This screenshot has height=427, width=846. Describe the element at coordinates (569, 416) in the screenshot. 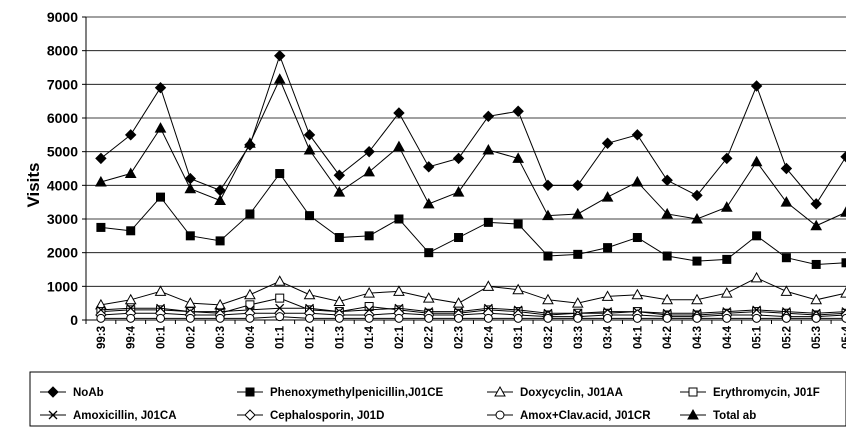

I see `legend-item: Amox+Clav.acid, J01CR` at that location.